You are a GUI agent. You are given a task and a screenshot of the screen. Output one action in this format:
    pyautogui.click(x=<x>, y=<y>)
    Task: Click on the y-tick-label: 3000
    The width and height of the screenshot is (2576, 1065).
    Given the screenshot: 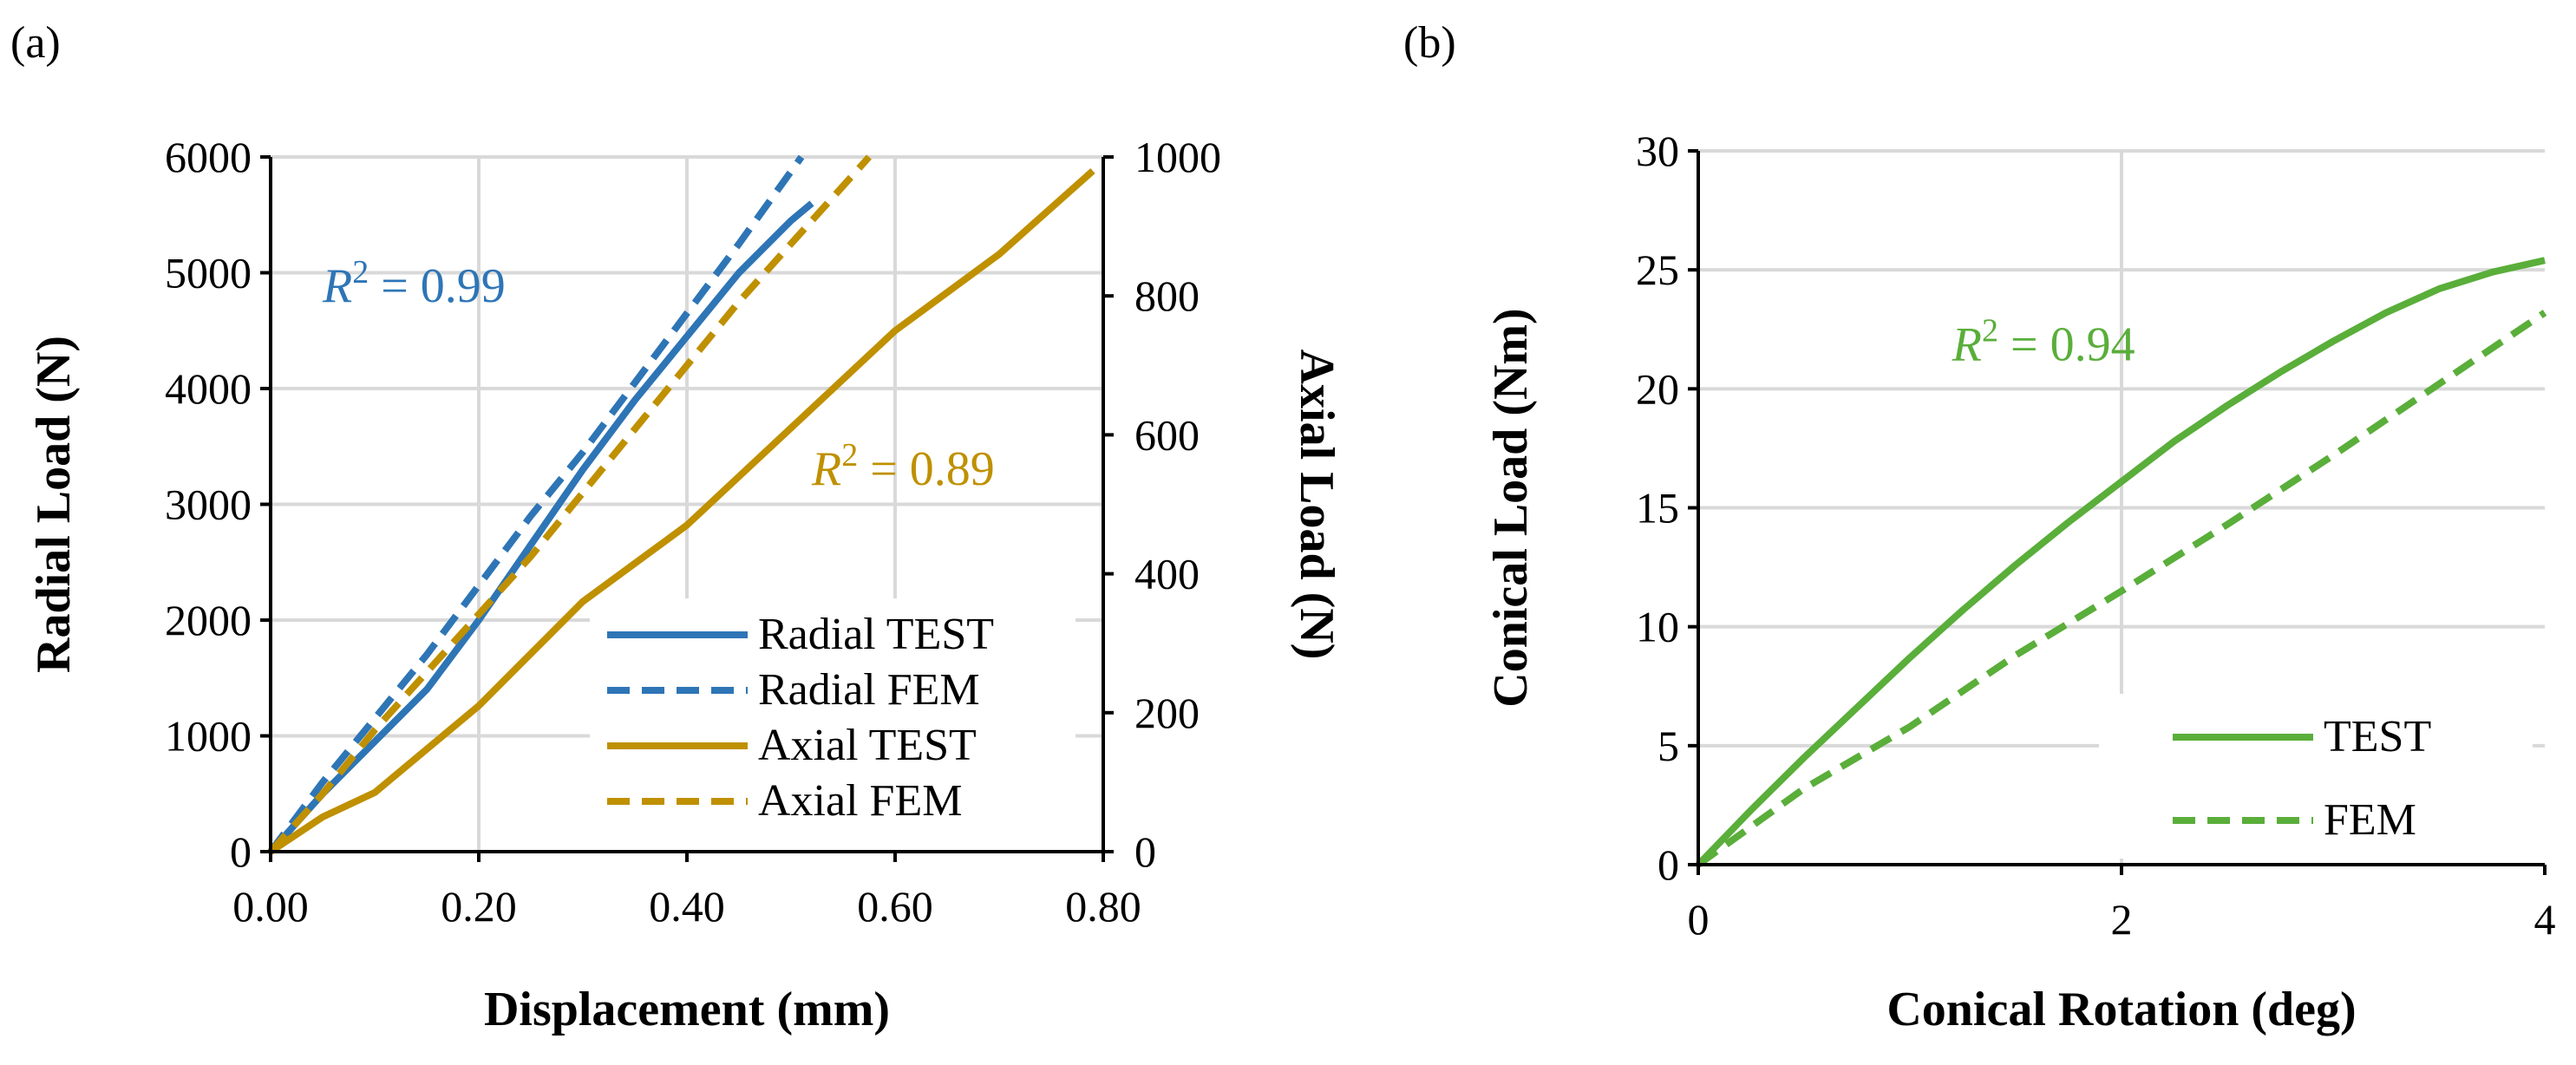 What is the action you would take?
    pyautogui.click(x=208, y=504)
    